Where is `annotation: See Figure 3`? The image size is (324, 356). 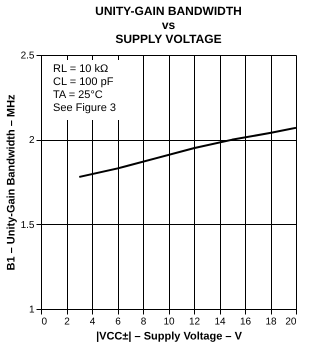 annotation: See Figure 3 is located at coordinates (84, 108).